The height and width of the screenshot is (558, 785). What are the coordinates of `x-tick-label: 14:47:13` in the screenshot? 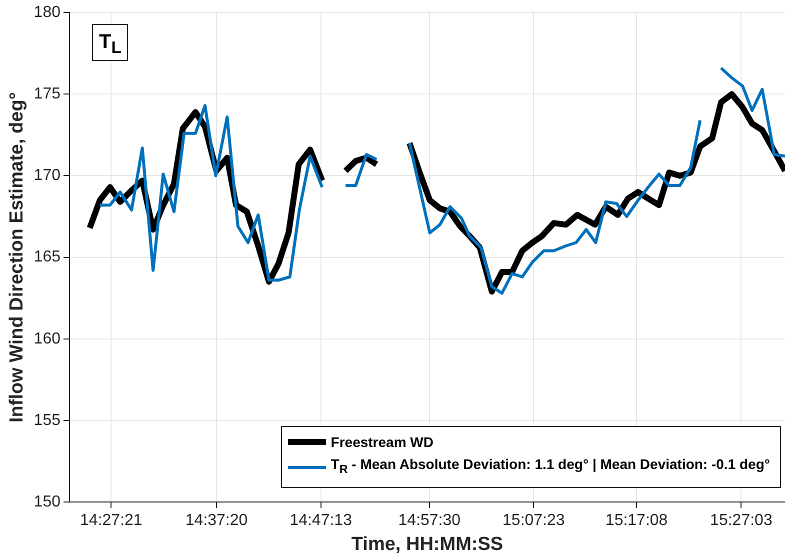 It's located at (321, 521).